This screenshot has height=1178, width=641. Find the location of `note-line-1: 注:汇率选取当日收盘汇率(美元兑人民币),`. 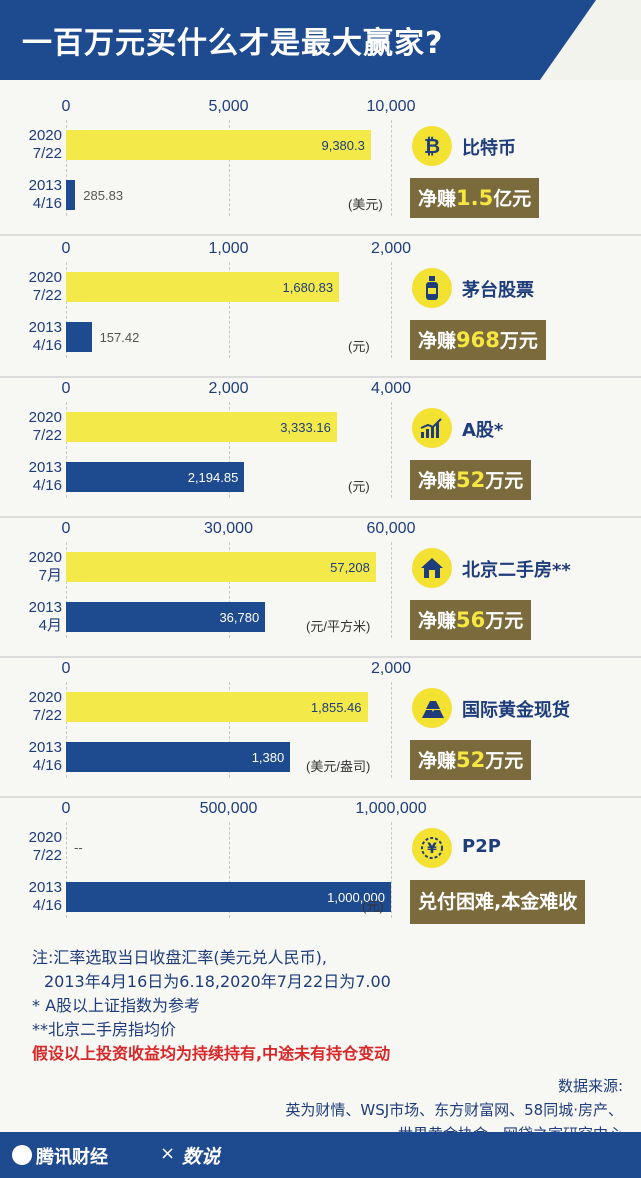

note-line-1: 注:汇率选取当日收盘汇率(美元兑人民币), is located at coordinates (179, 957).